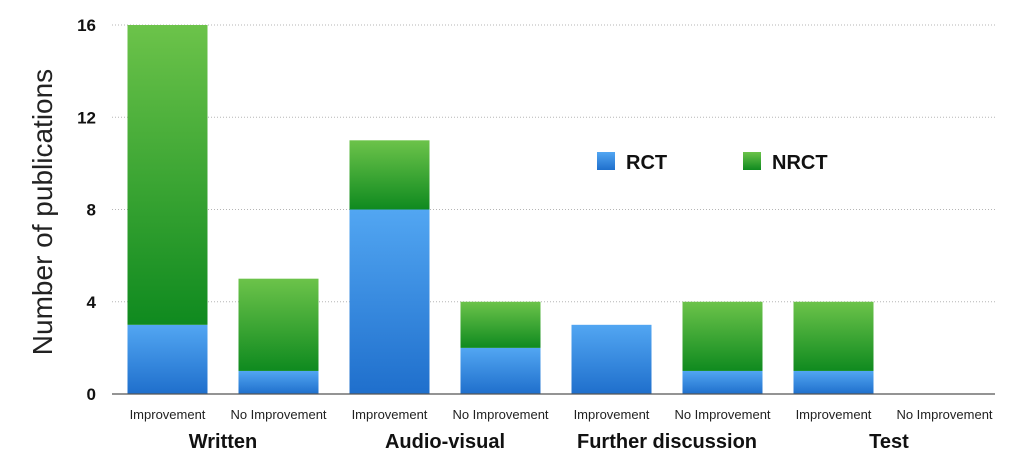 Image resolution: width=1024 pixels, height=463 pixels. What do you see at coordinates (445, 442) in the screenshot?
I see `x-group-label: Audio-visual` at bounding box center [445, 442].